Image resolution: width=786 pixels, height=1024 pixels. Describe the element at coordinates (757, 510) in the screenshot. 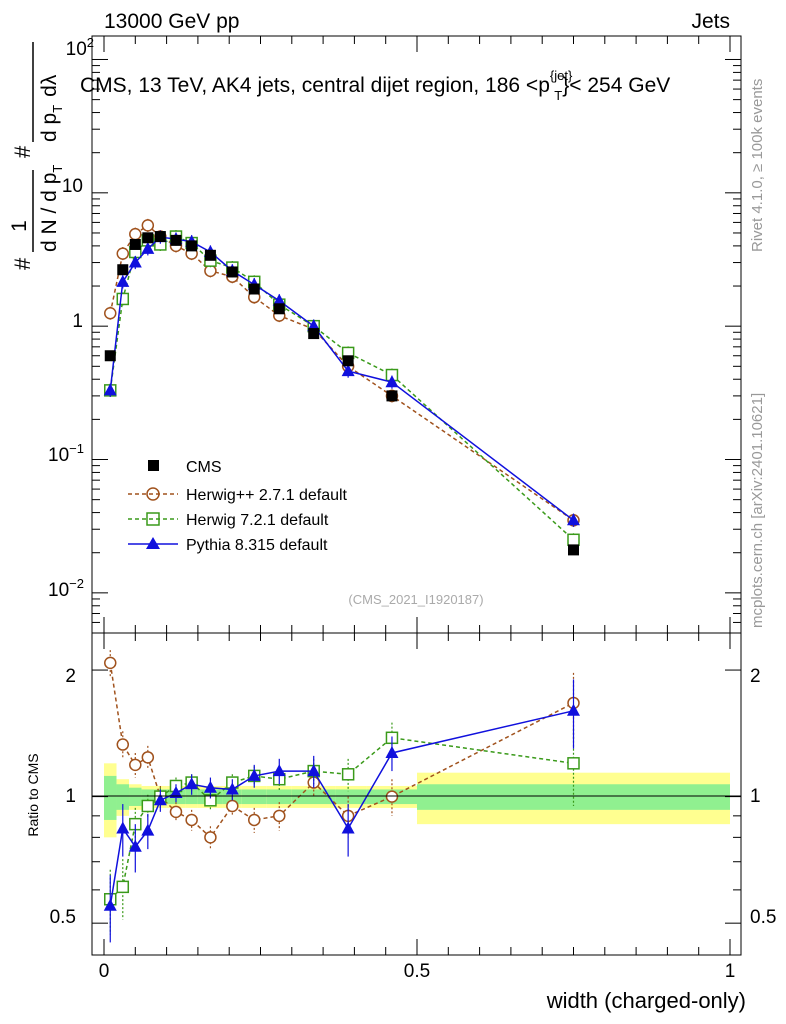

I see `mcplots-label: mcplots.cern.ch [arXiv:2401.10621]` at that location.